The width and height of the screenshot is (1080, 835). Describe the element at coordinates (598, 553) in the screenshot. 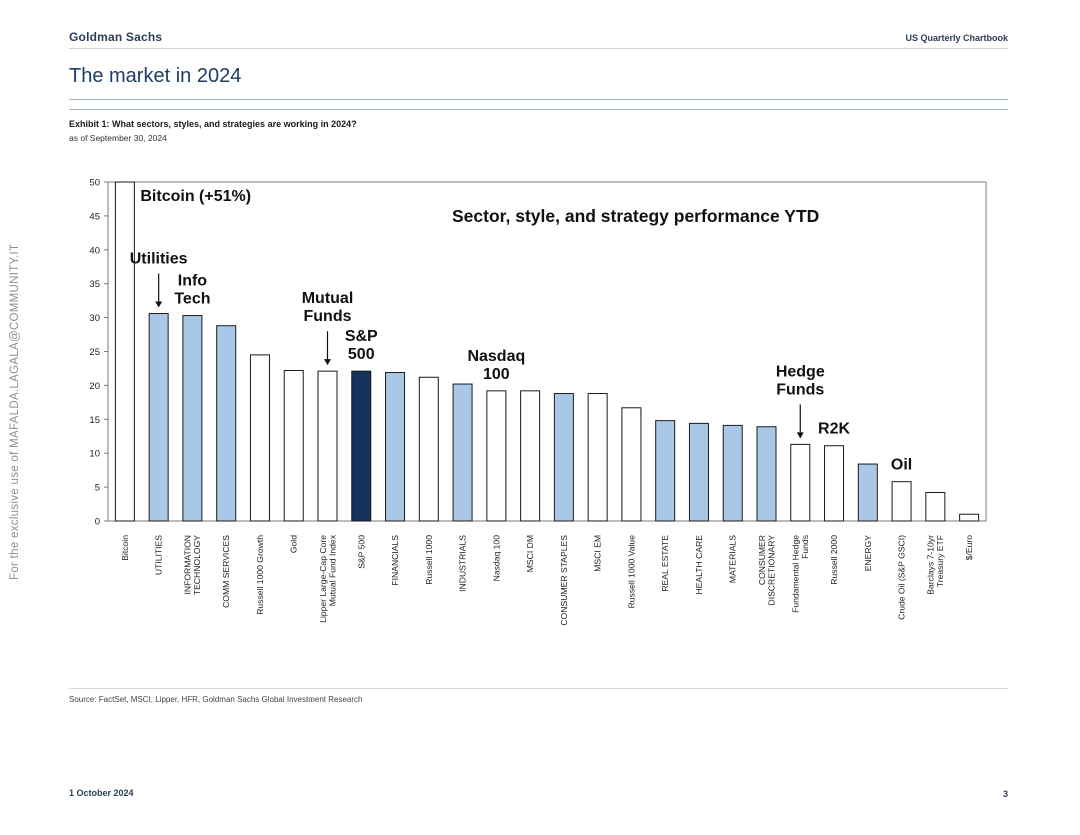

I see `x-tick-label: MSCI EM` at that location.